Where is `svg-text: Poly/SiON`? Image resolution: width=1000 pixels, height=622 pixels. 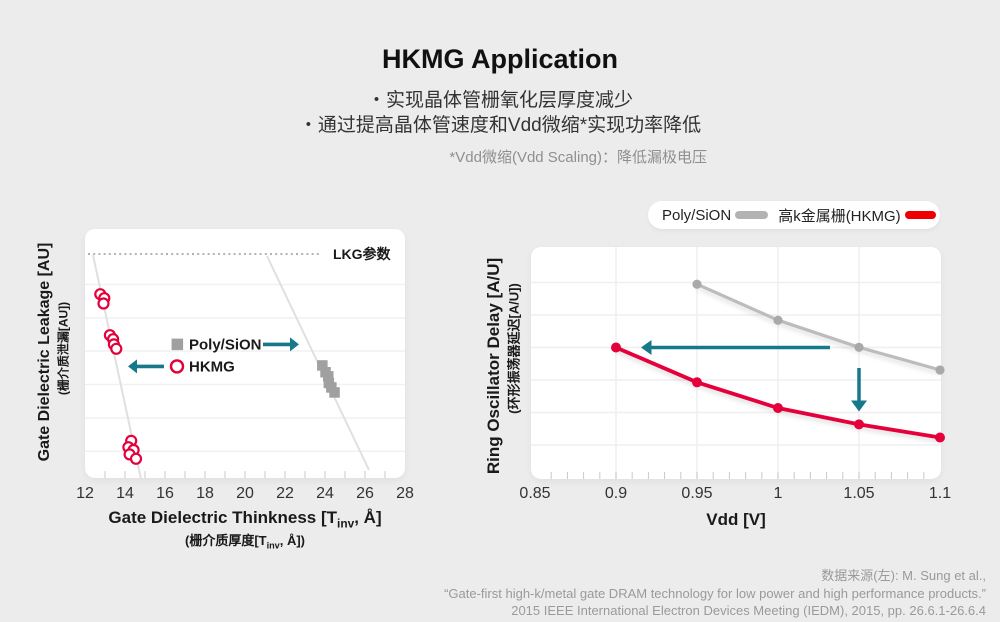
svg-text: Poly/SiON is located at coordinates (225, 345).